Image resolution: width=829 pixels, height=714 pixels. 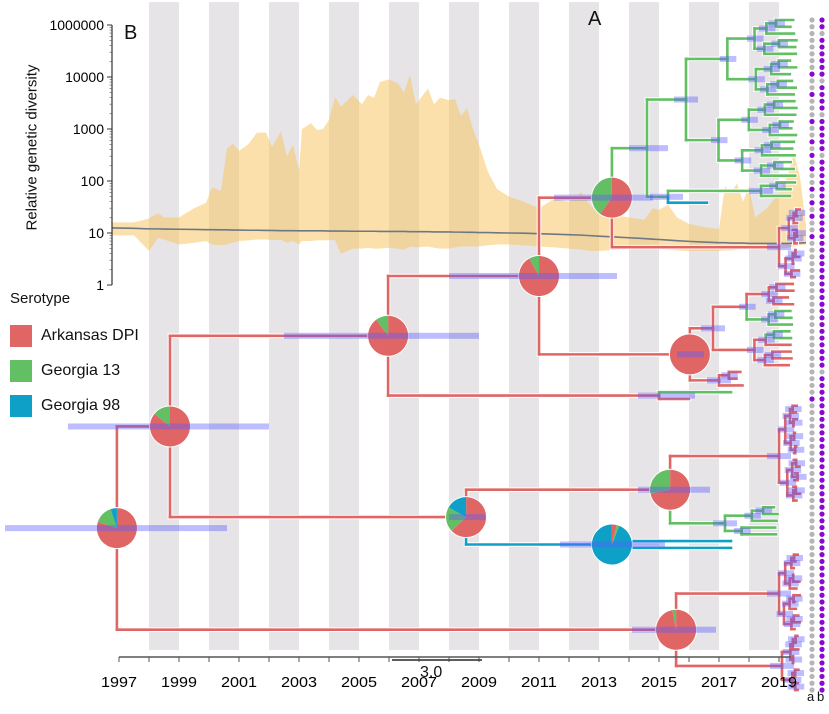 I want to click on pie-slice-red, so click(x=616, y=197).